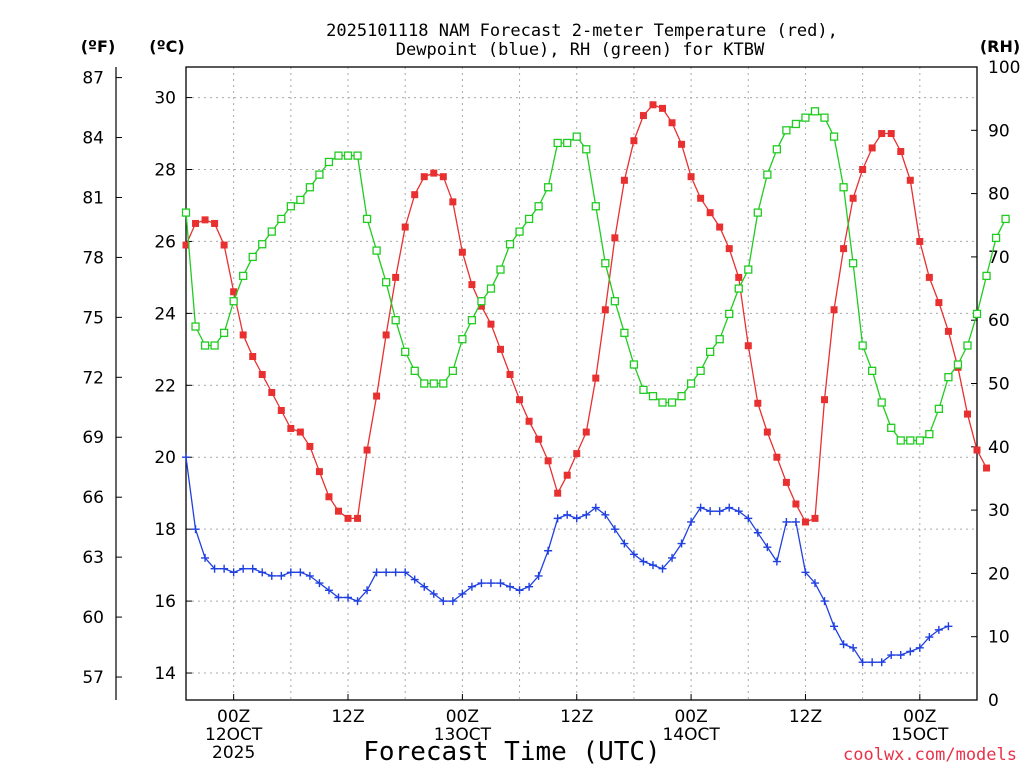 This screenshot has width=1024, height=768. What do you see at coordinates (93, 198) in the screenshot?
I see `fahrenheit-tick-label: 81` at bounding box center [93, 198].